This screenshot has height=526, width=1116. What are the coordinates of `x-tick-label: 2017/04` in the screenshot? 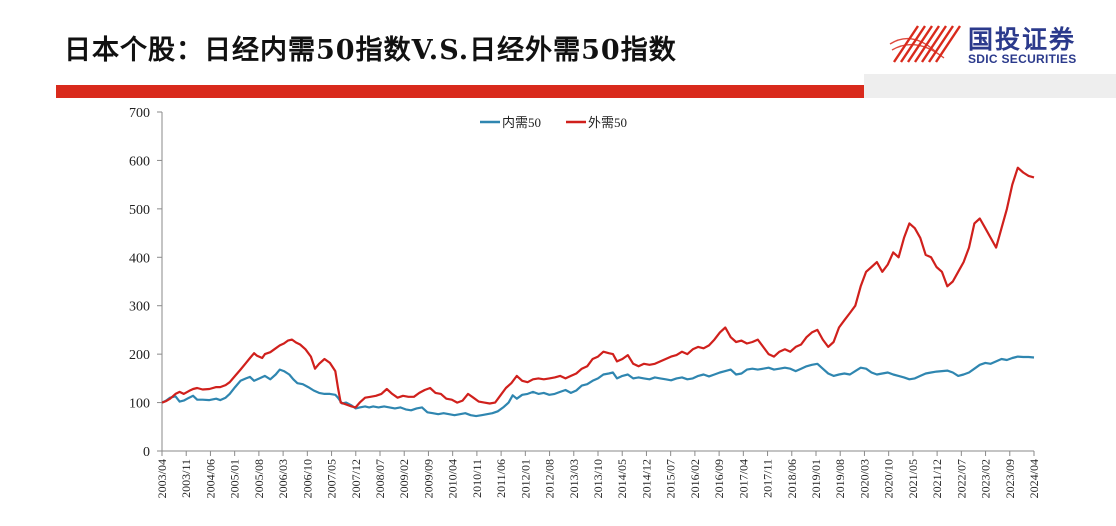 It's located at (743, 478).